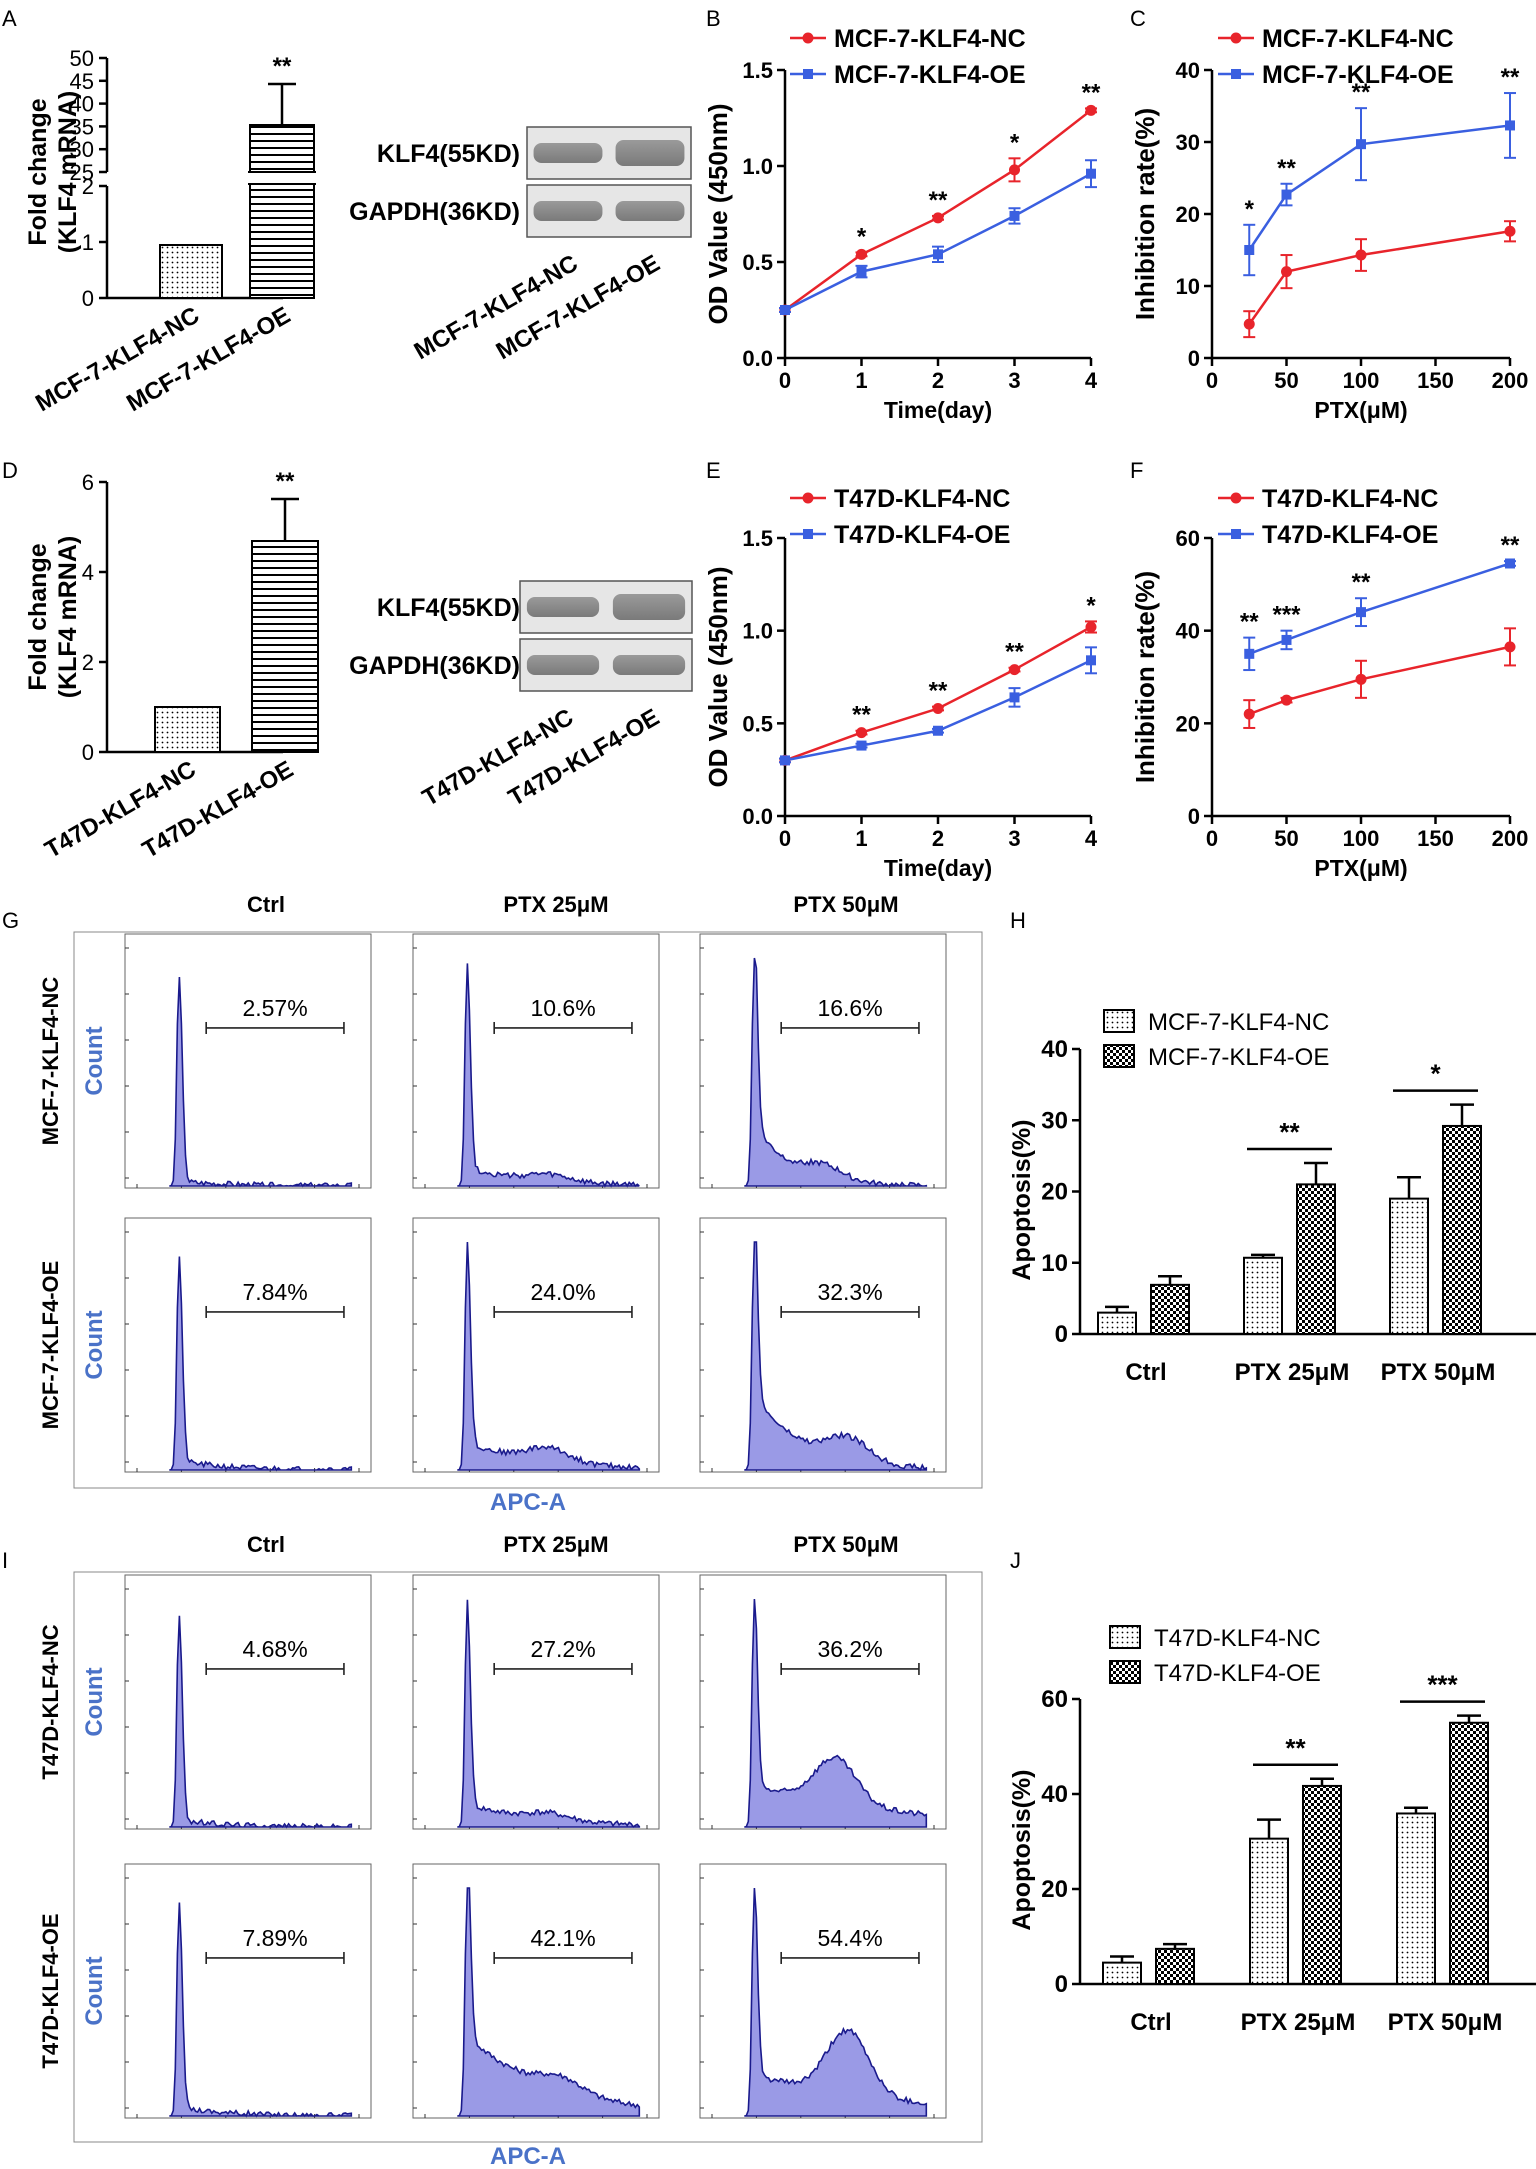 This screenshot has height=2169, width=1536. Describe the element at coordinates (1145, 677) in the screenshot. I see `y-axis-title: Inhibition rate(%)` at that location.